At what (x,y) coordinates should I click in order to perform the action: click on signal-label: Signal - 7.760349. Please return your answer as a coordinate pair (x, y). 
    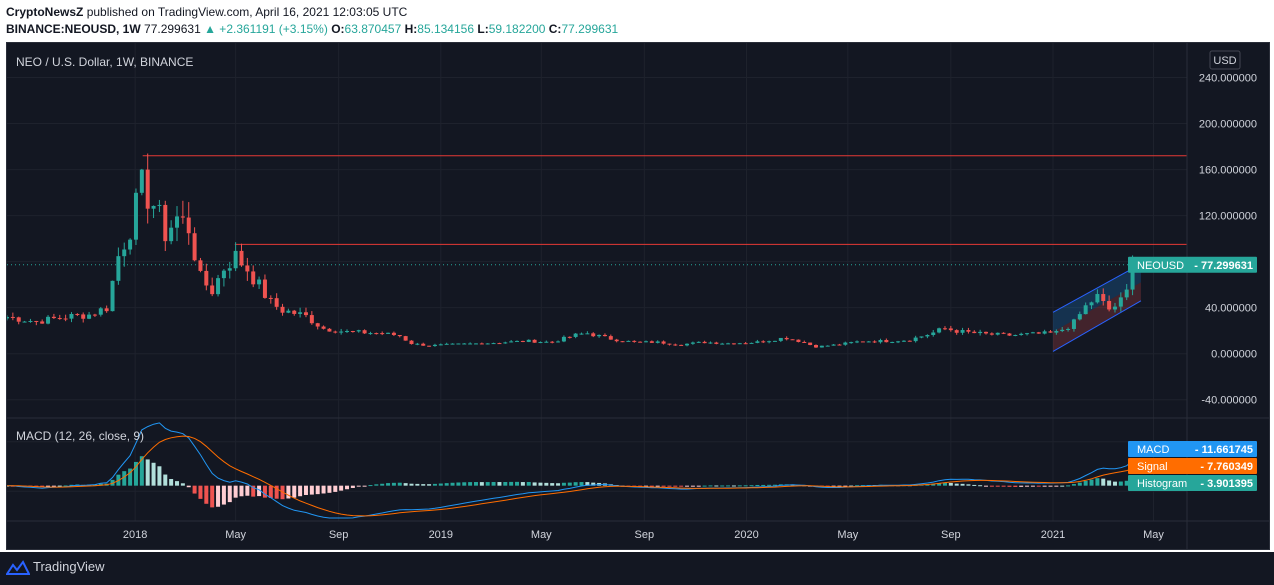
    Looking at the image, I should click on (1192, 466).